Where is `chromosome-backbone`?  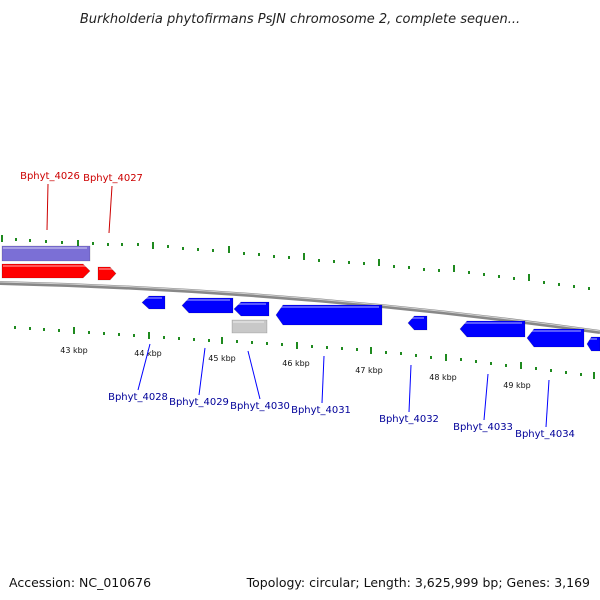
chromosome-backbone is located at coordinates (300, 307).